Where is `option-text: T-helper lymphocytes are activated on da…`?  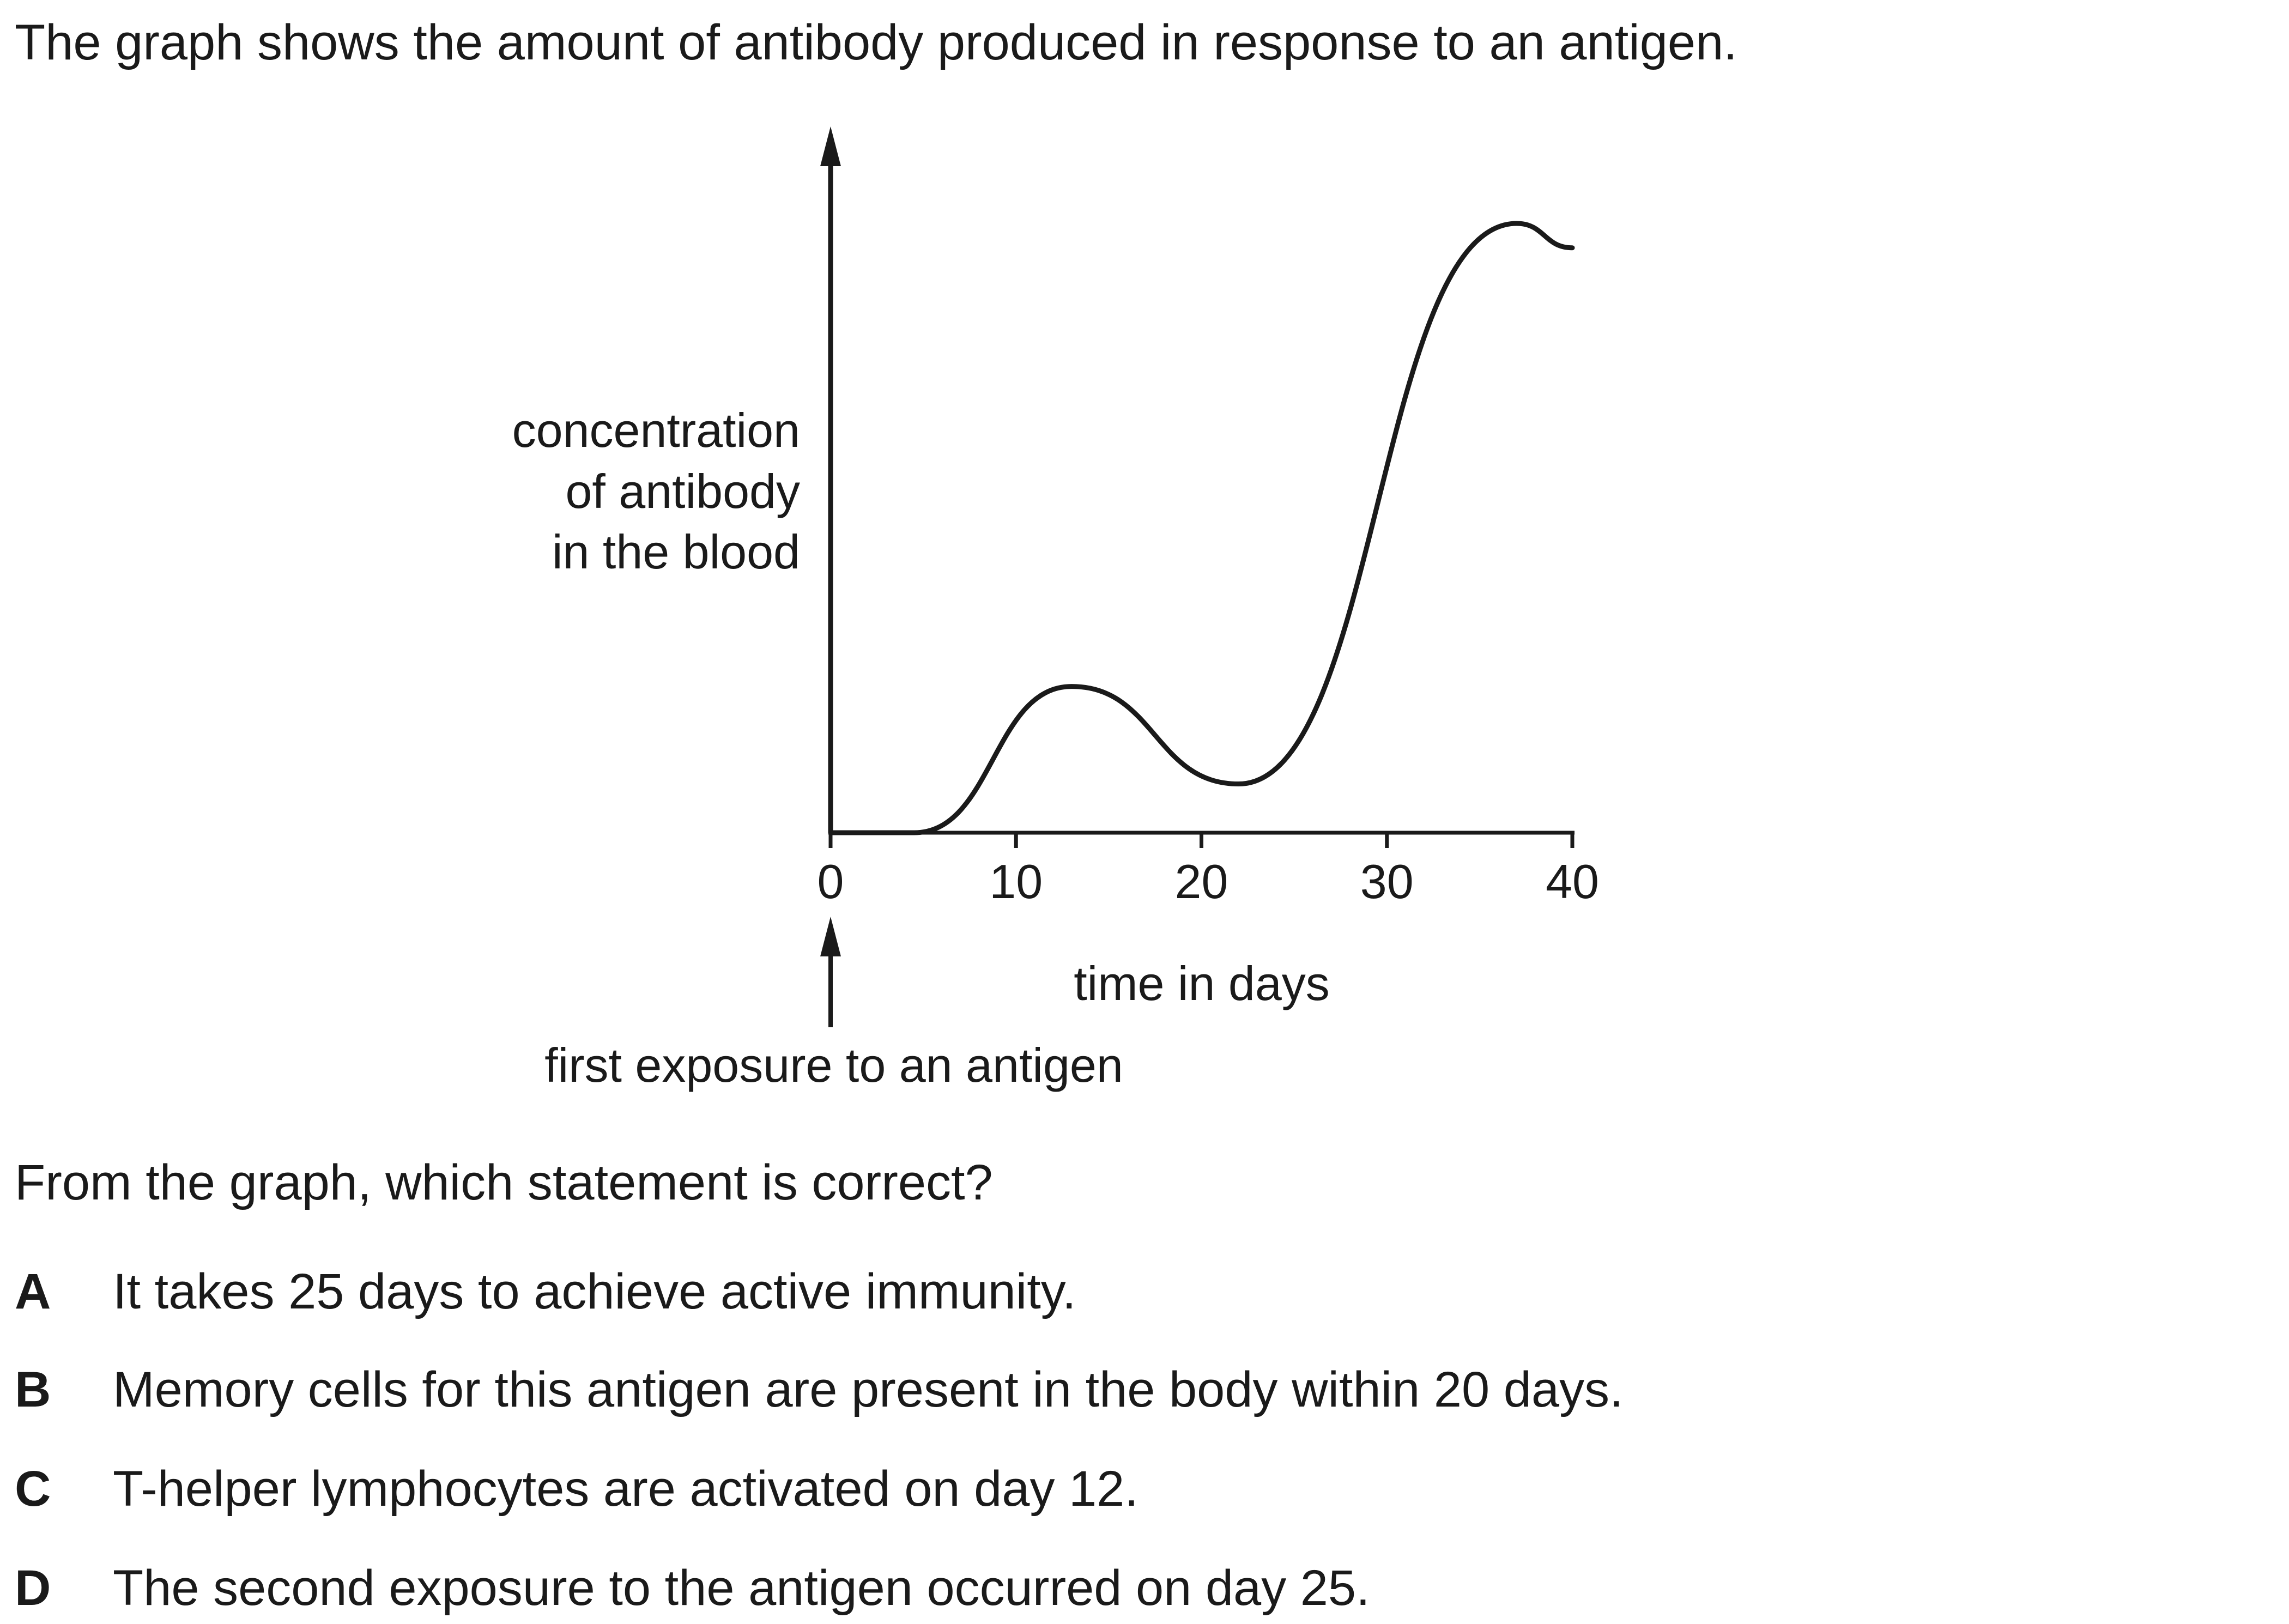
option-text: T-helper lymphocytes are activated on da… is located at coordinates (626, 1489).